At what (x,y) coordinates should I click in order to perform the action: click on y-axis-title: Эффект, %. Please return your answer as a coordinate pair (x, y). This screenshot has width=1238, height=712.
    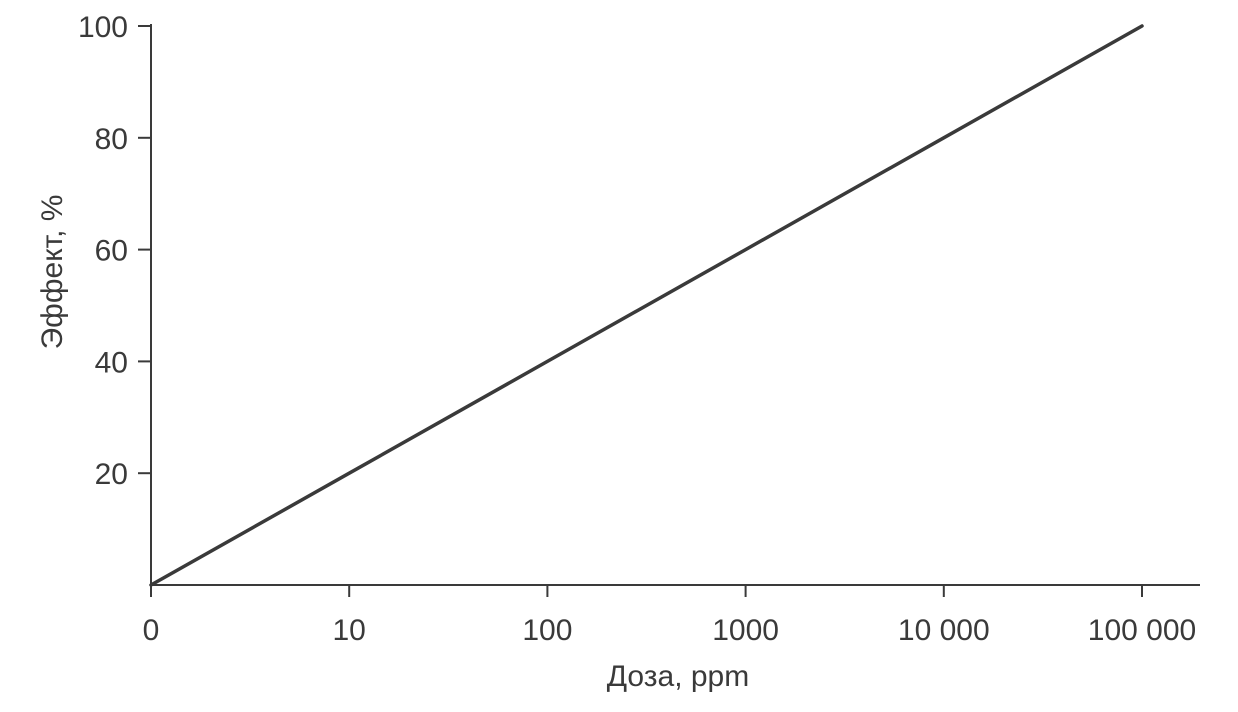
    Looking at the image, I should click on (52, 272).